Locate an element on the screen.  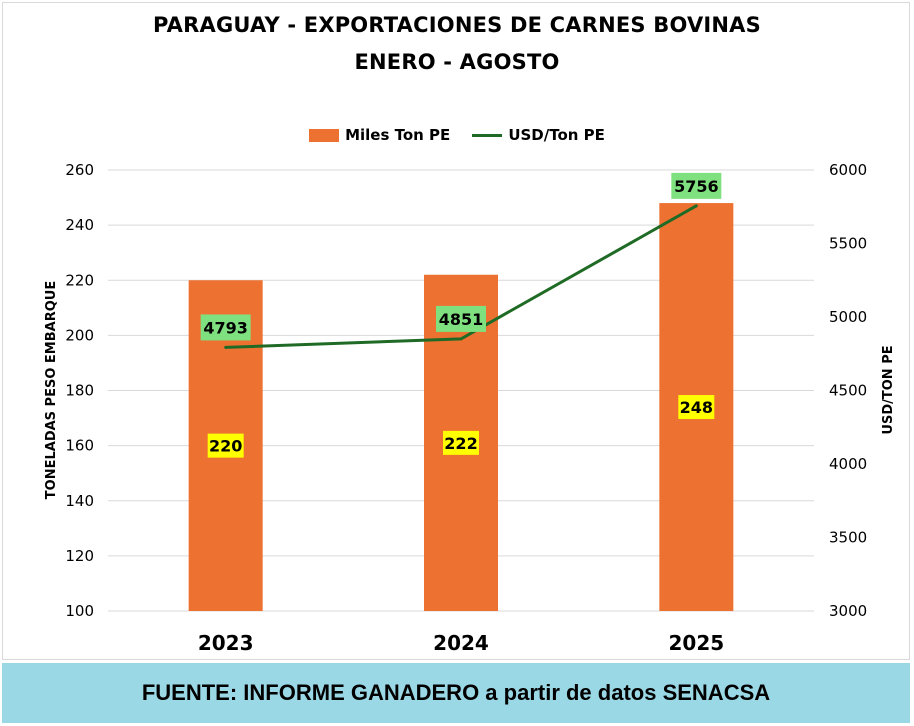
line-value-label: 4851 is located at coordinates (461, 319).